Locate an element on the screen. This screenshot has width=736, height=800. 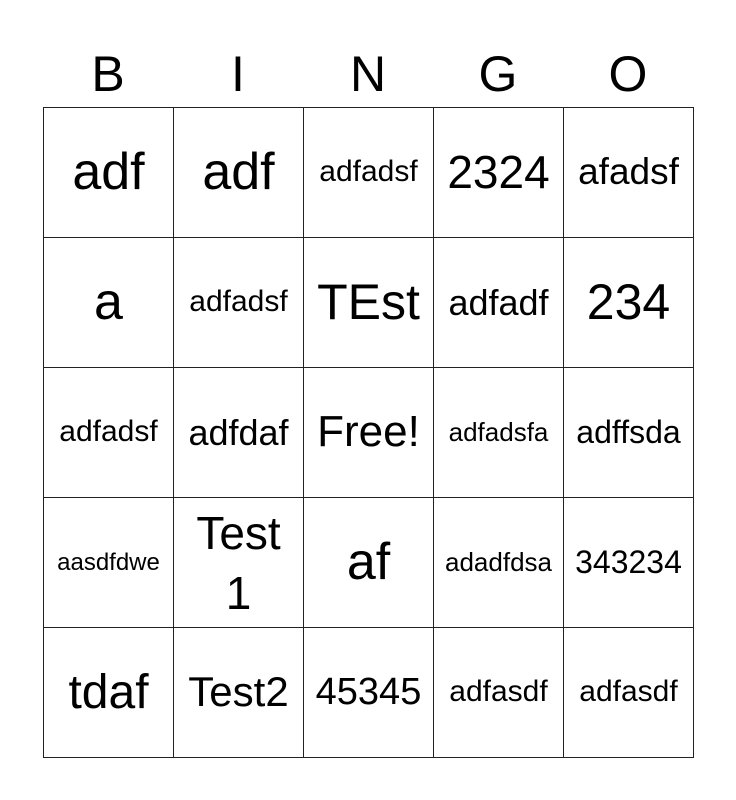
free-space-cell: Free! is located at coordinates (368, 432).